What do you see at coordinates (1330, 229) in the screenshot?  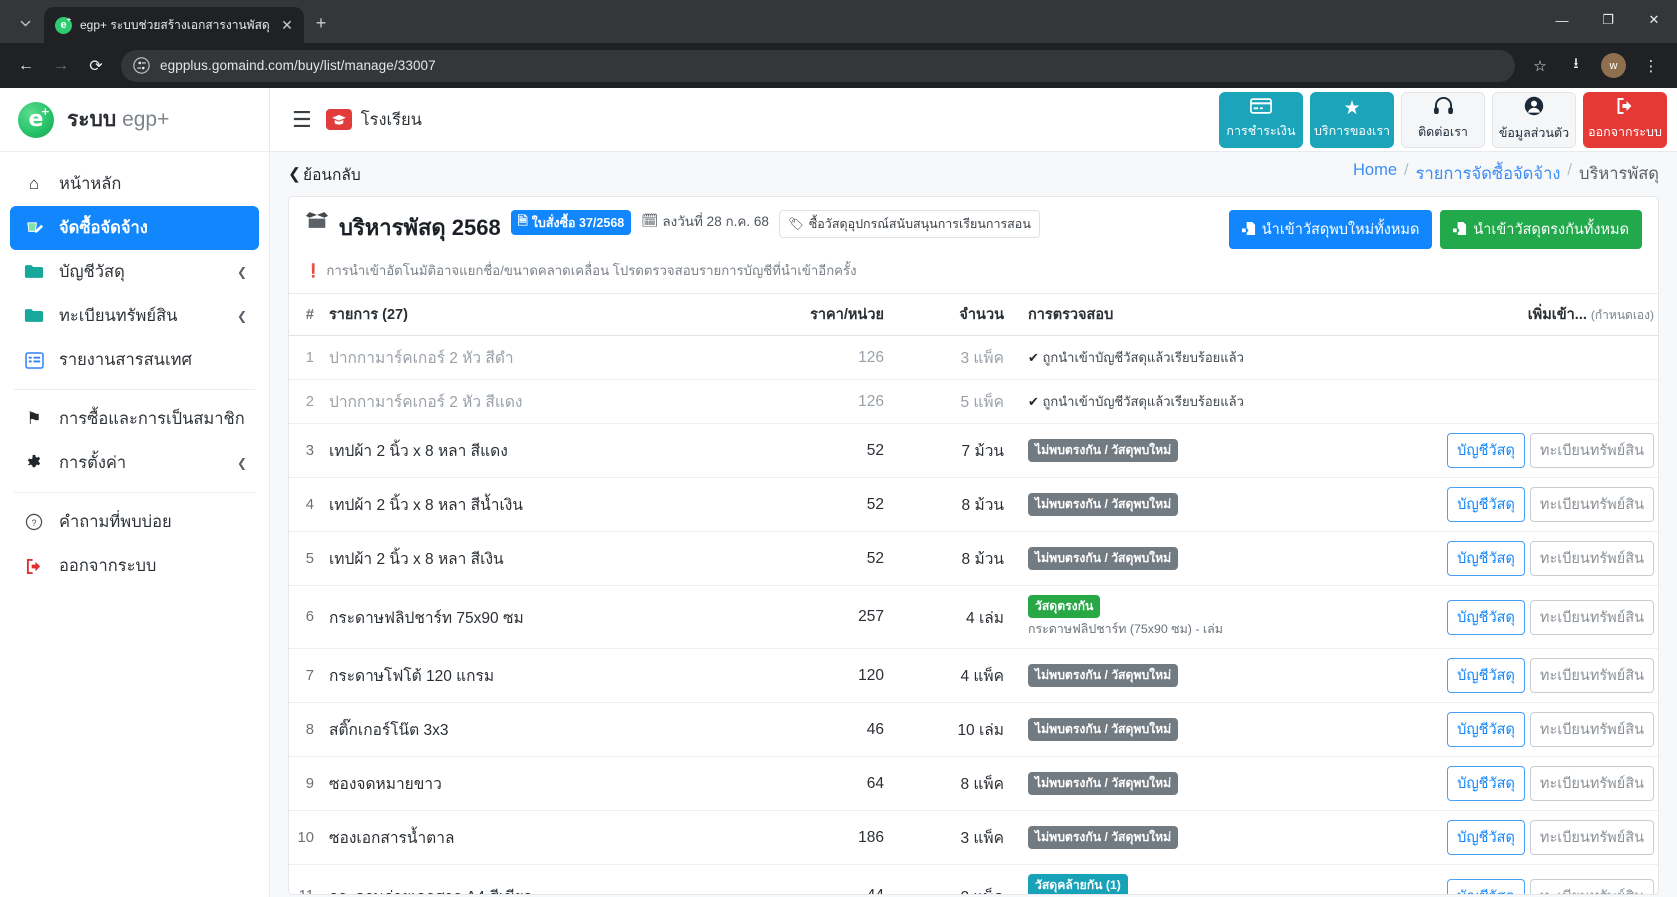 I see `import-new-materials-button: นำเข้าวัสดุพบใหม่ทั้งหมด` at bounding box center [1330, 229].